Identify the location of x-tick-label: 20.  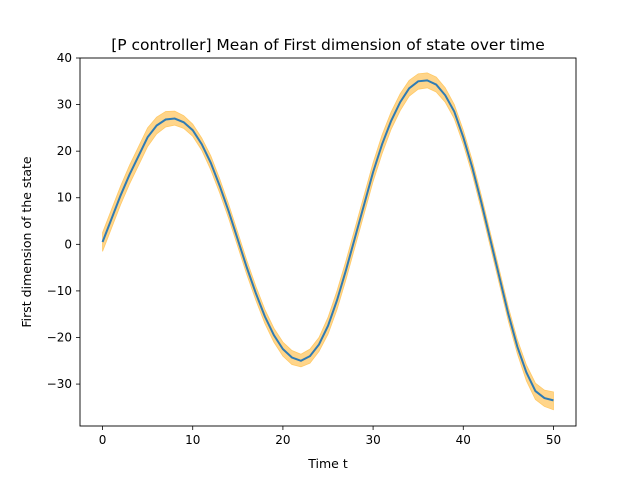
(282, 440).